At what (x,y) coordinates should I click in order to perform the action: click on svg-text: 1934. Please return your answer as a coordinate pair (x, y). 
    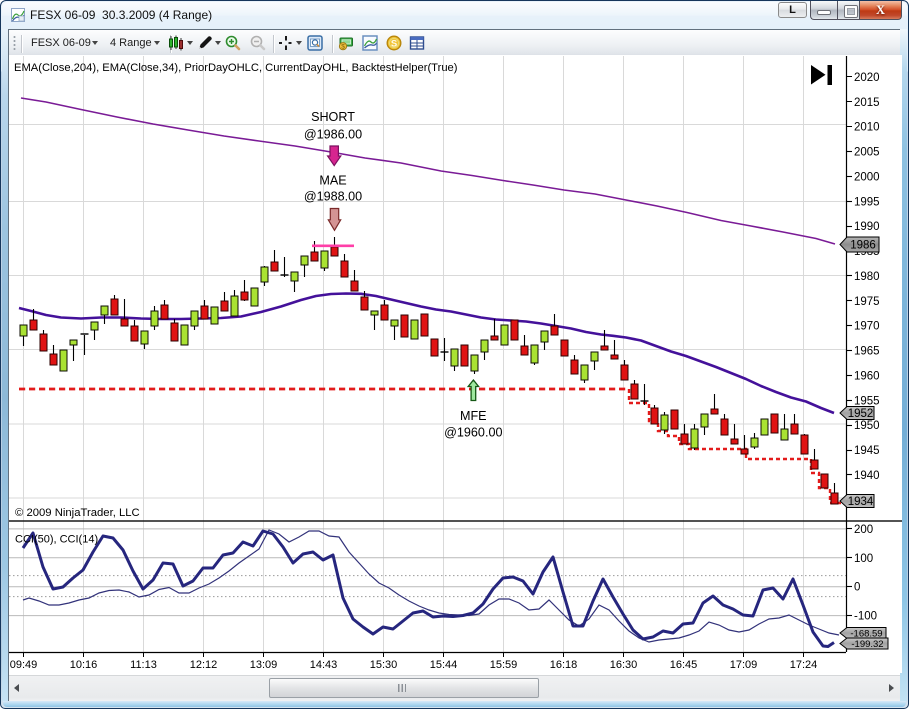
    Looking at the image, I should click on (861, 502).